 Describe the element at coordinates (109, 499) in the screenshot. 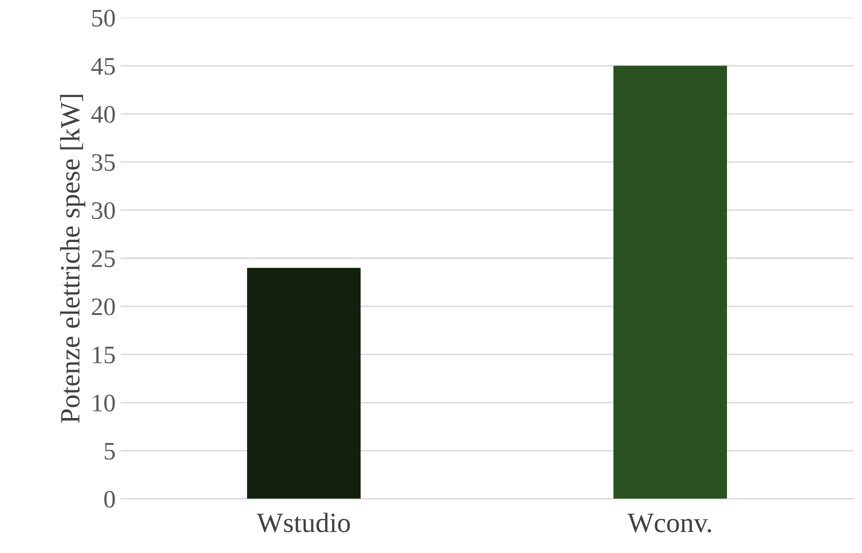

I see `y-tick-label: 0` at that location.